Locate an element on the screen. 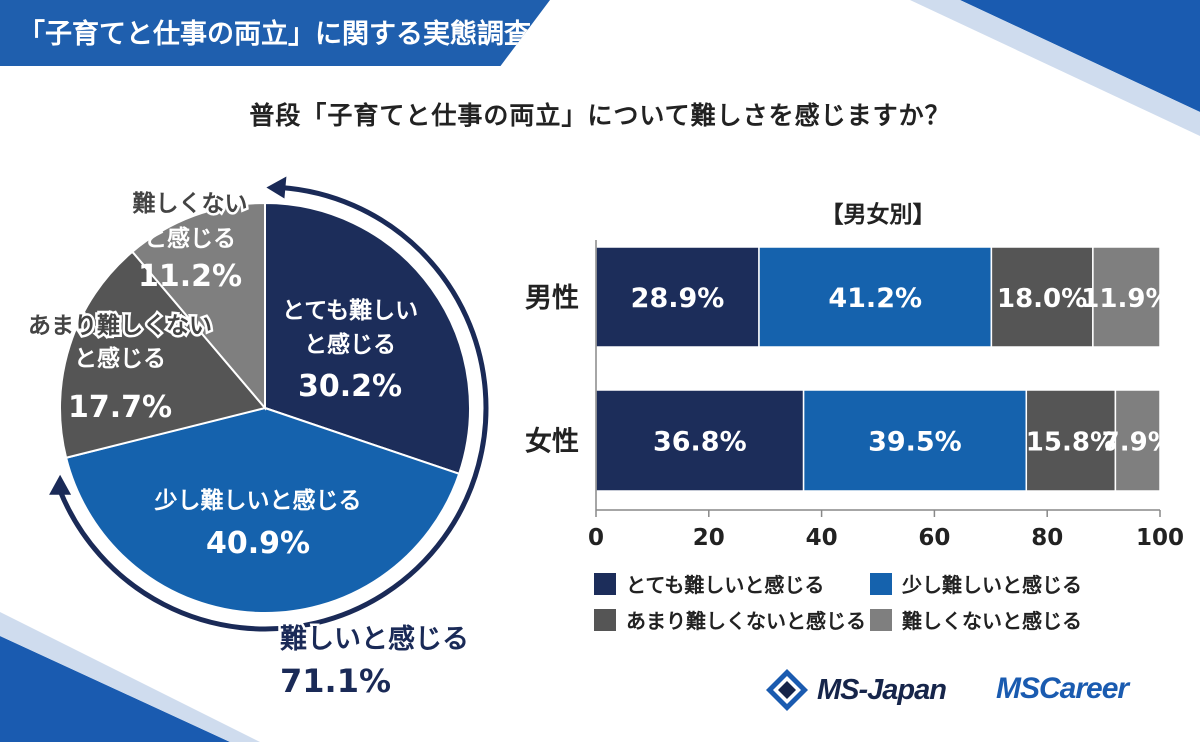  header-title: 「子育てと仕事の両立」に関する実態調査 is located at coordinates (274, 34).